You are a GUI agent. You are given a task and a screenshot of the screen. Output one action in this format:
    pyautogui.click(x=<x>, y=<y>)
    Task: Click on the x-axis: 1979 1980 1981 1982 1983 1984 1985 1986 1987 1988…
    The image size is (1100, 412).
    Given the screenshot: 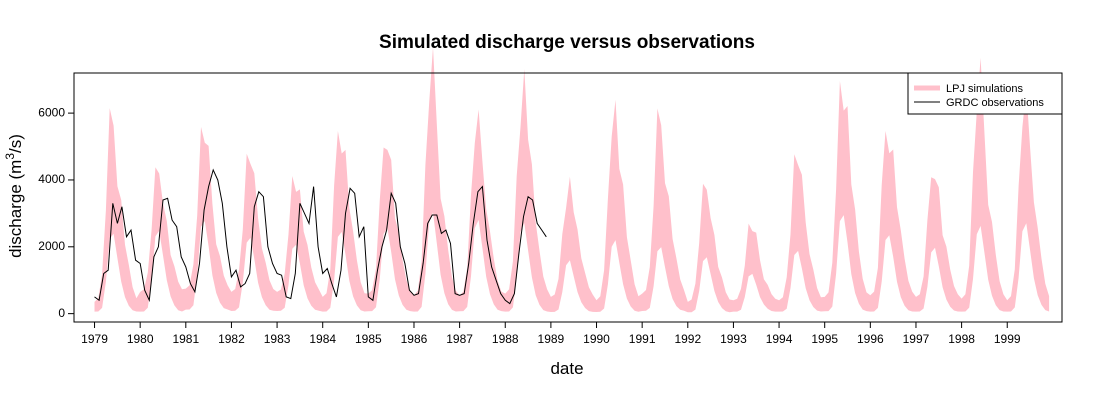 What is the action you would take?
    pyautogui.click(x=551, y=333)
    